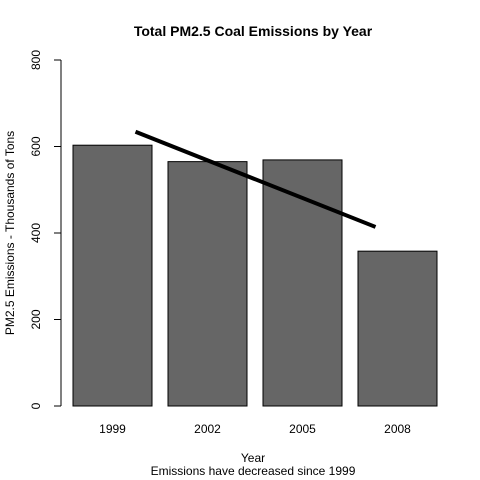  I want to click on trend-line-group, so click(255, 179).